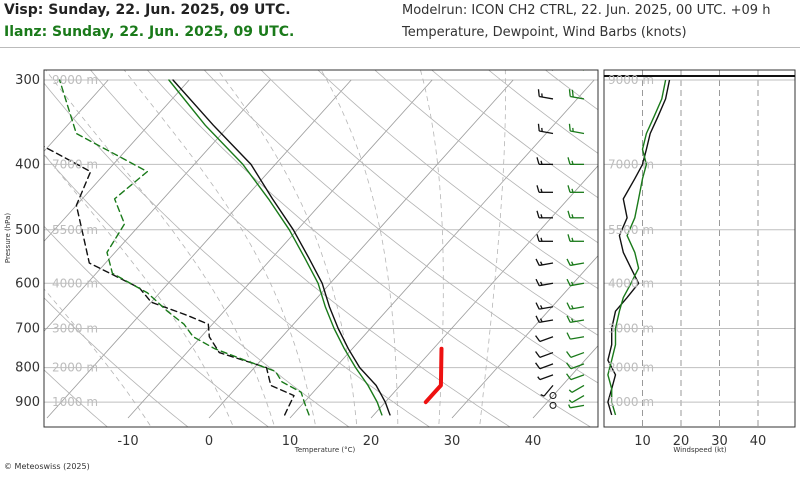  I want to click on header-divider, so click(400, 47).